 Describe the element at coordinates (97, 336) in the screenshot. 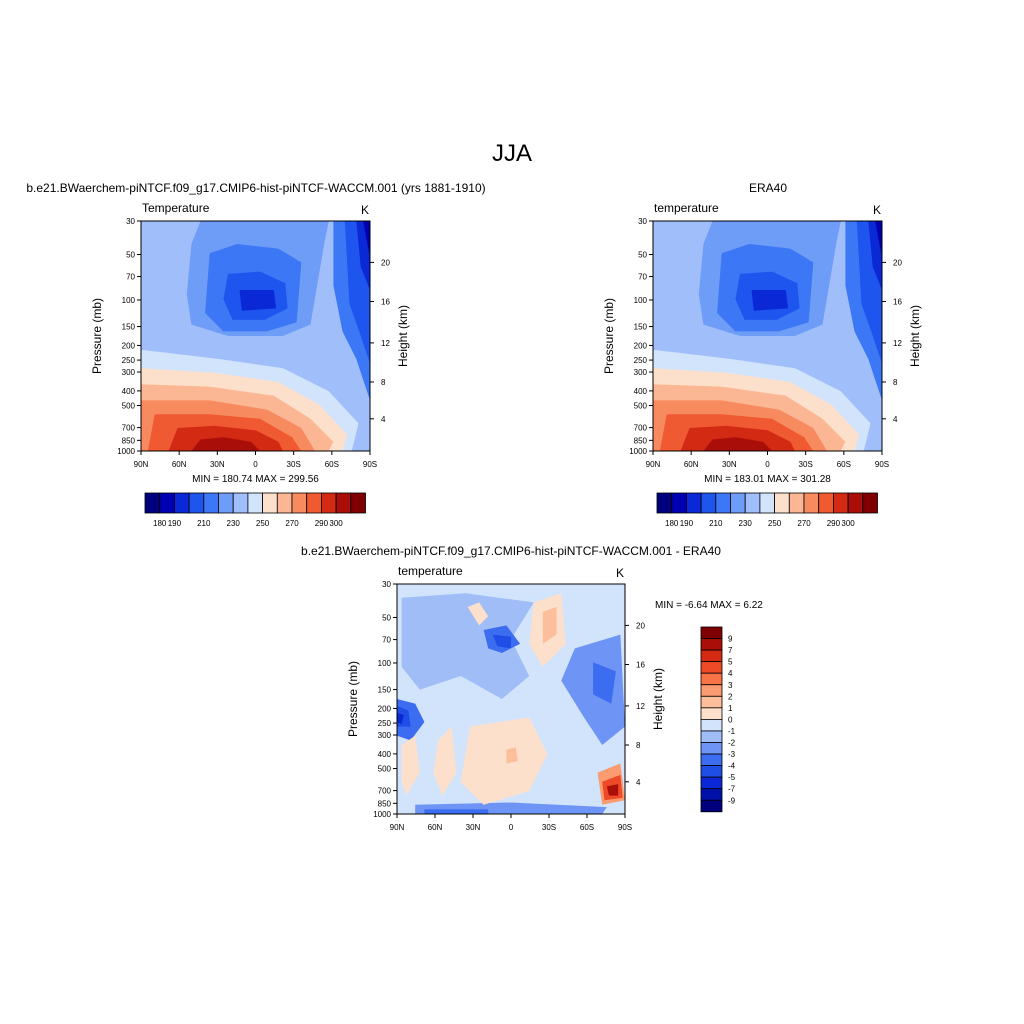

I see `y-axis-title: Pressure (mb)` at that location.